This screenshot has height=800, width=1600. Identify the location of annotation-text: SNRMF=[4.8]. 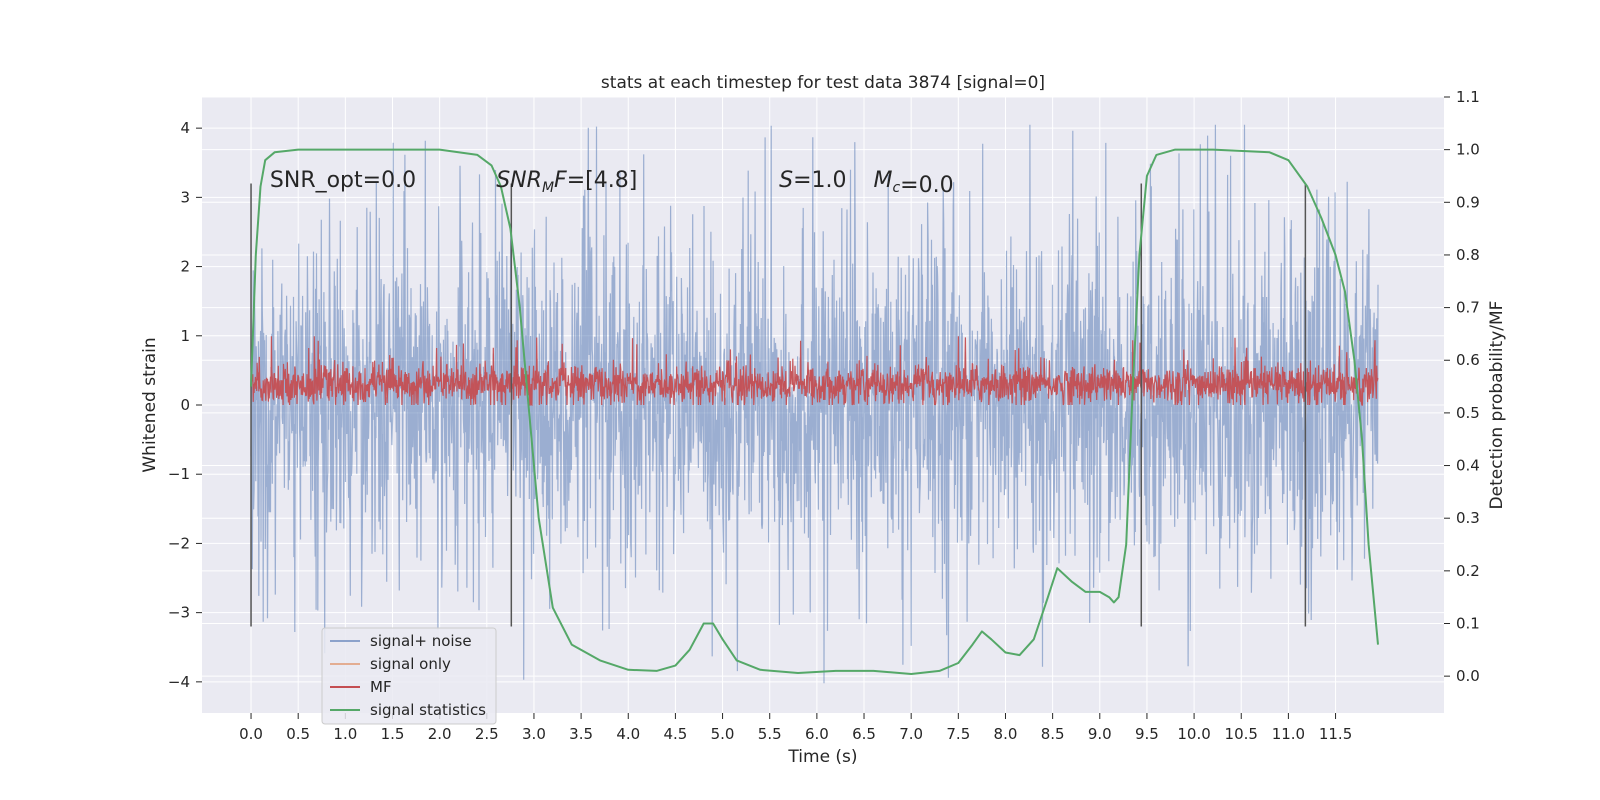
(566, 182).